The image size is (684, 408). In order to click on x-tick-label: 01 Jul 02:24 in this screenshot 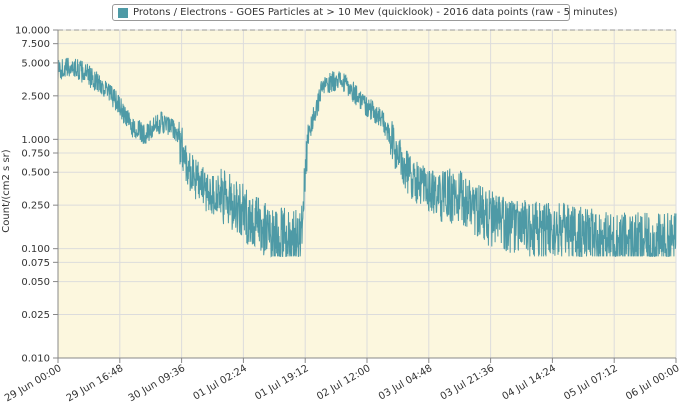, I will do `click(219, 383)`.